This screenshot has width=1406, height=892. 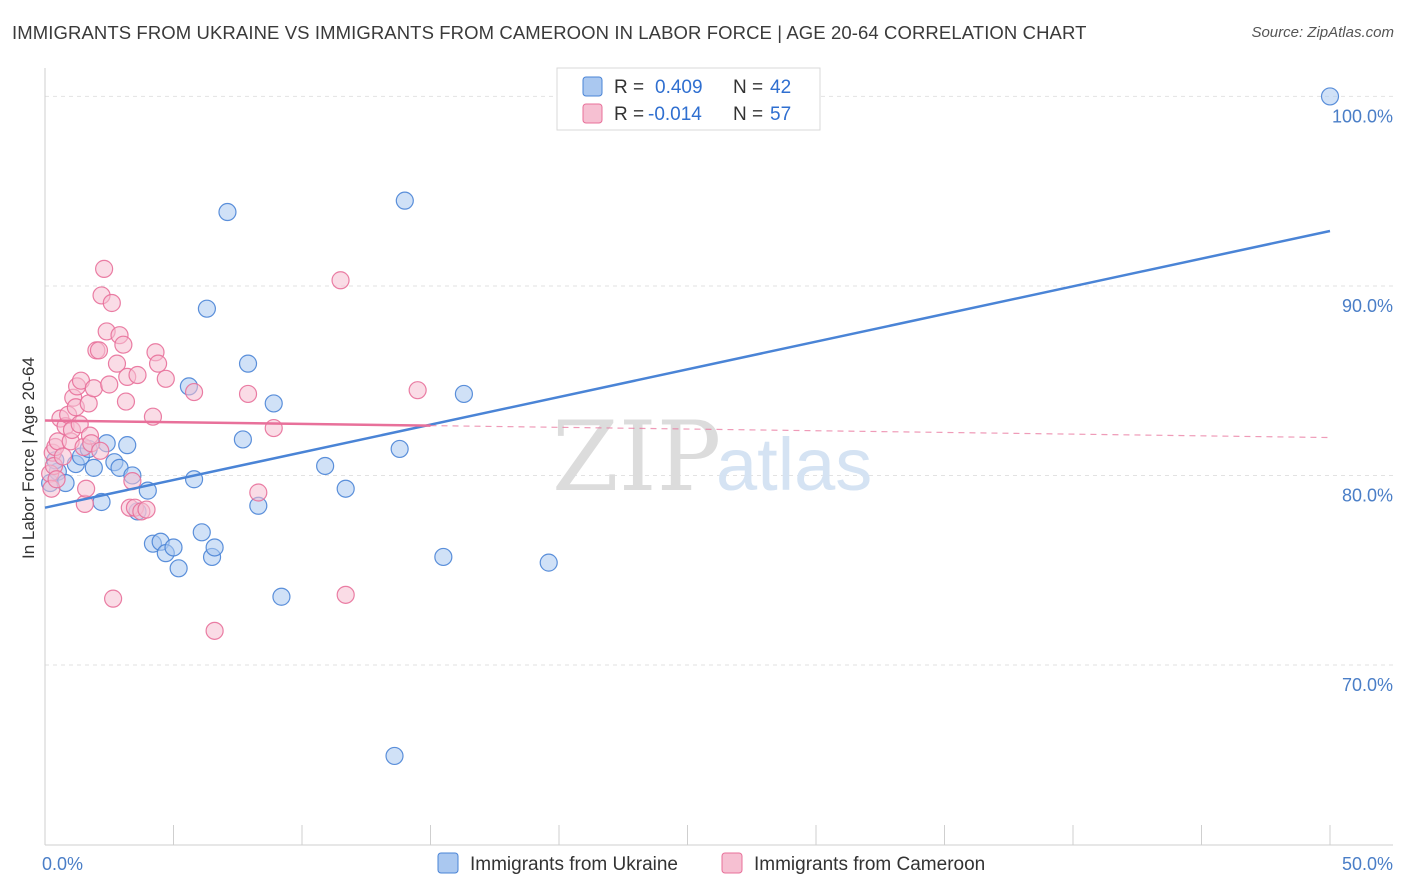 I want to click on watermark-atlas: atlas, so click(x=794, y=464).